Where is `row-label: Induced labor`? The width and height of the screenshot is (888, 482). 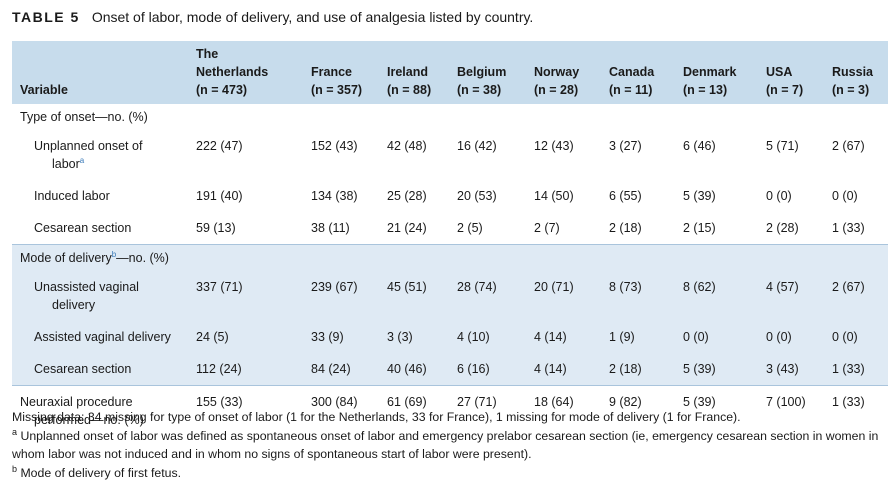
row-label: Induced labor is located at coordinates (102, 196).